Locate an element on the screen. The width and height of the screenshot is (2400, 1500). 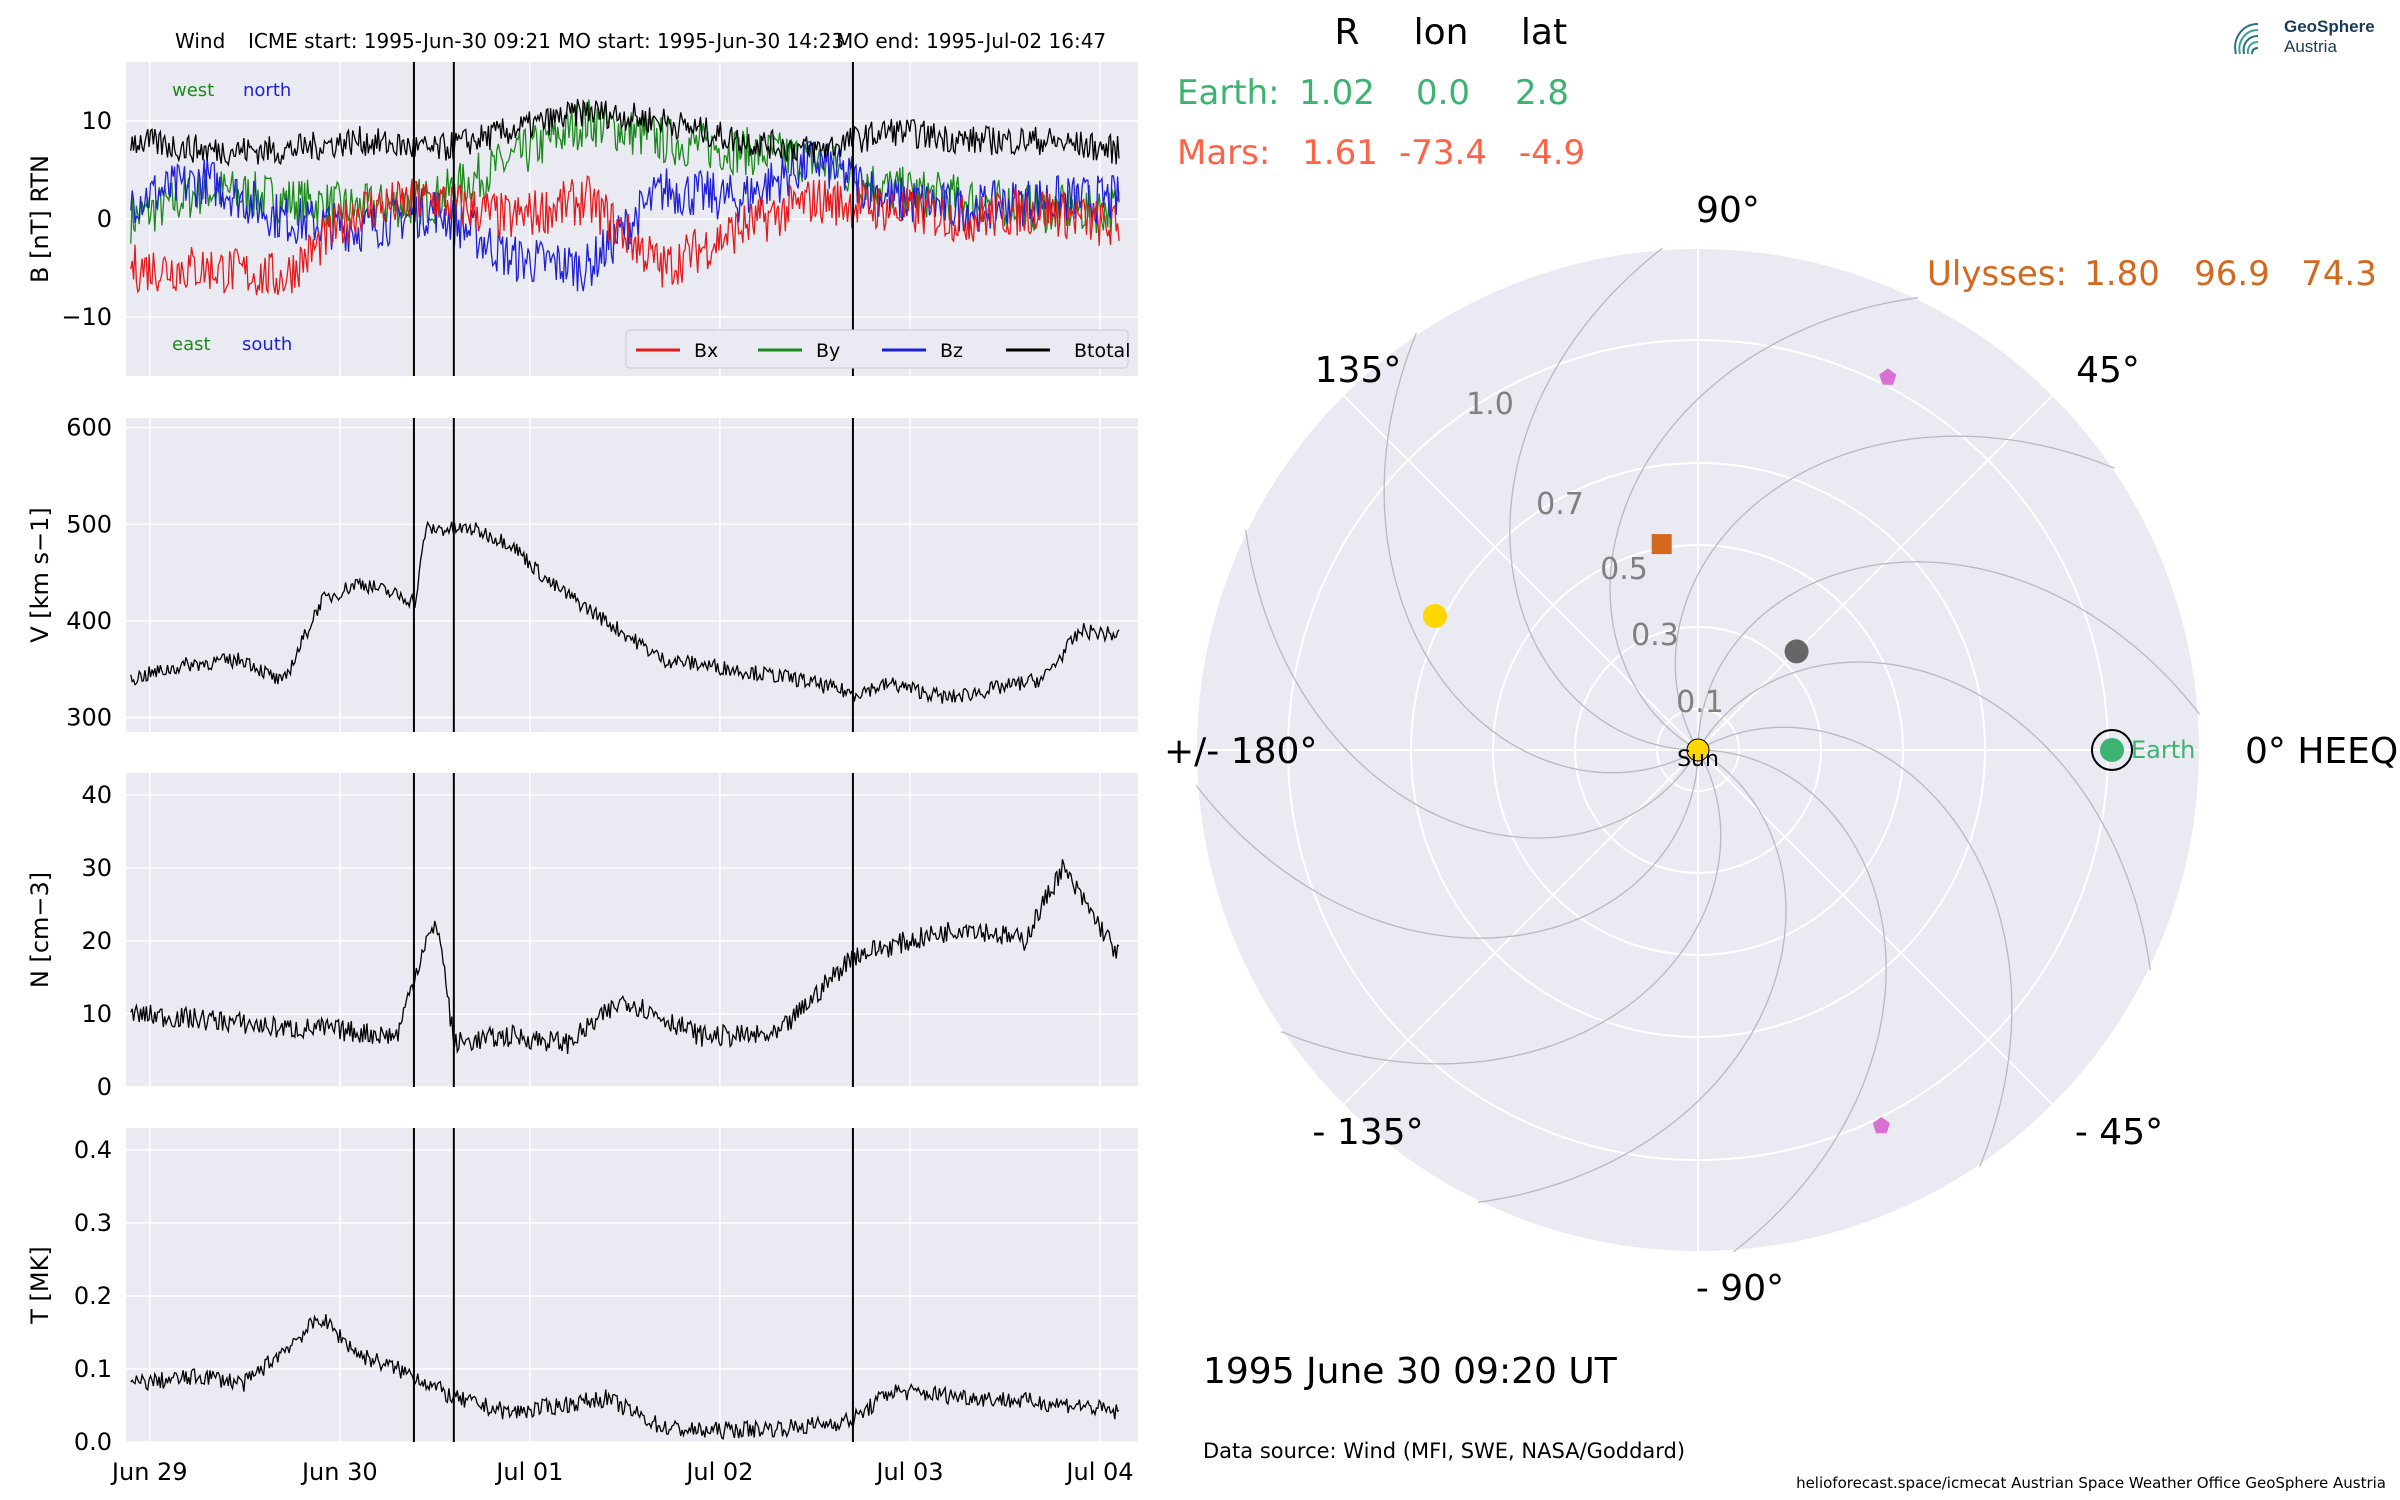
col-header-lat: lat is located at coordinates (1544, 32).